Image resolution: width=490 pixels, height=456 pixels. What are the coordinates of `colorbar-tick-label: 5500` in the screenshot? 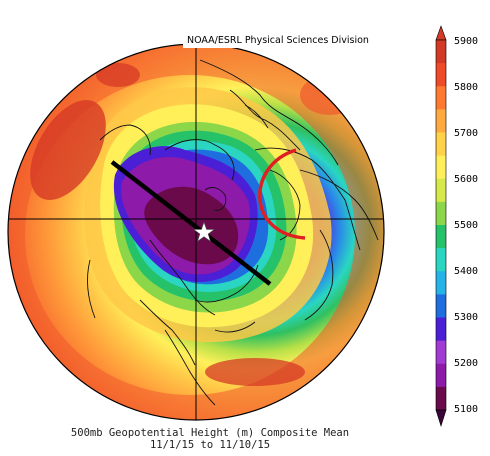 It's located at (466, 225).